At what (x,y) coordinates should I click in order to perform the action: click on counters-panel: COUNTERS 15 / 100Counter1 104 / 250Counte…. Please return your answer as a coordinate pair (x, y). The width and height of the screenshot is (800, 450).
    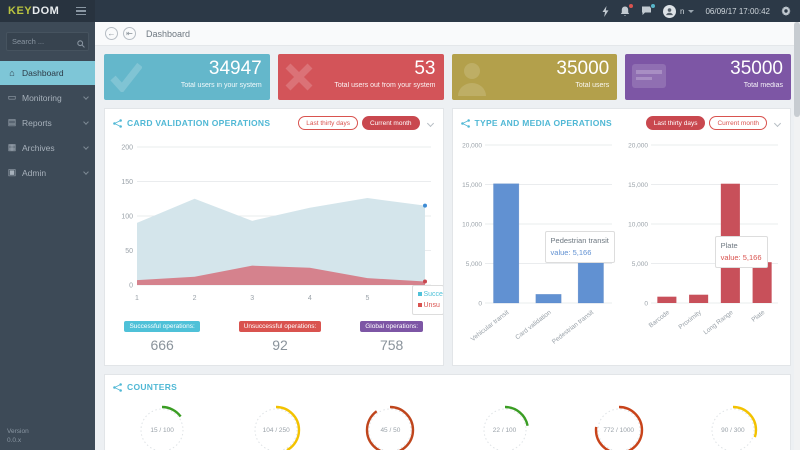
    Looking at the image, I should click on (447, 412).